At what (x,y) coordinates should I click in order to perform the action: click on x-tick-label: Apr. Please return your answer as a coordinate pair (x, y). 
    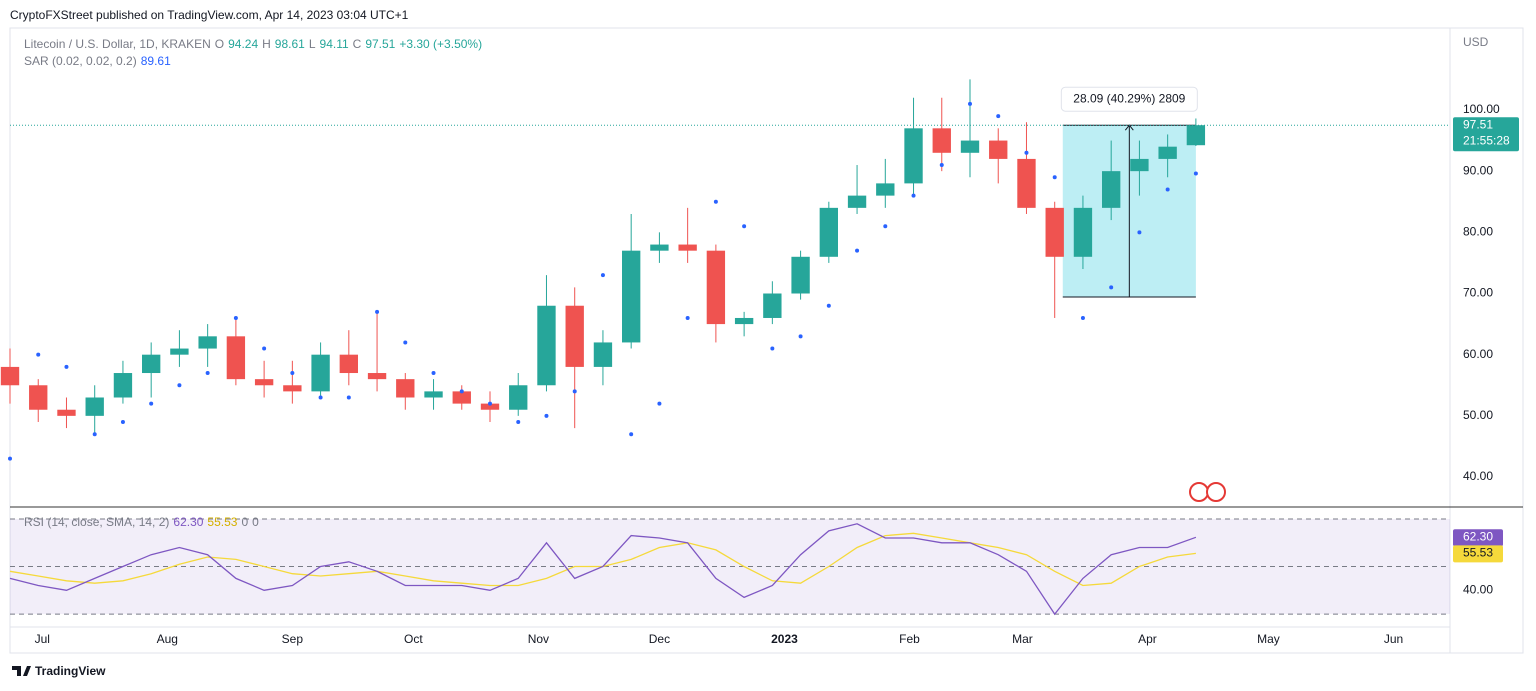
    Looking at the image, I should click on (1147, 639).